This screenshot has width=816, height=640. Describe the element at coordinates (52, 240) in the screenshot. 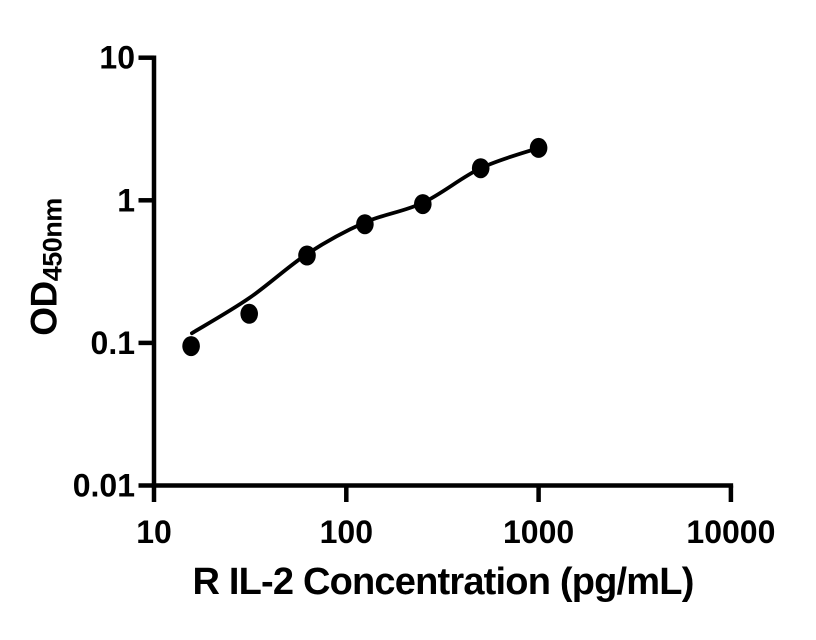

I see `y-axis-title-subscript: 450nm` at that location.